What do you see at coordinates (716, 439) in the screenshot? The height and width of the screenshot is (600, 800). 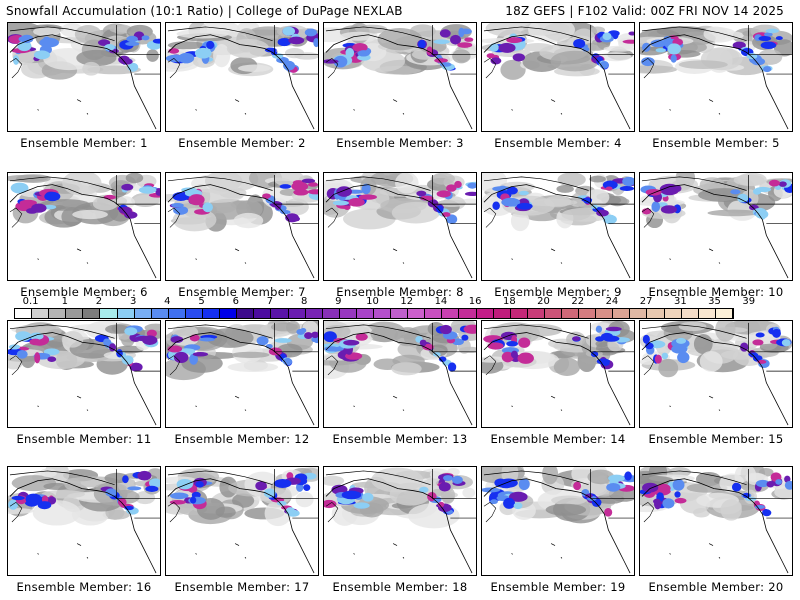 I see `panel-label: Ensemble Member: 15` at bounding box center [716, 439].